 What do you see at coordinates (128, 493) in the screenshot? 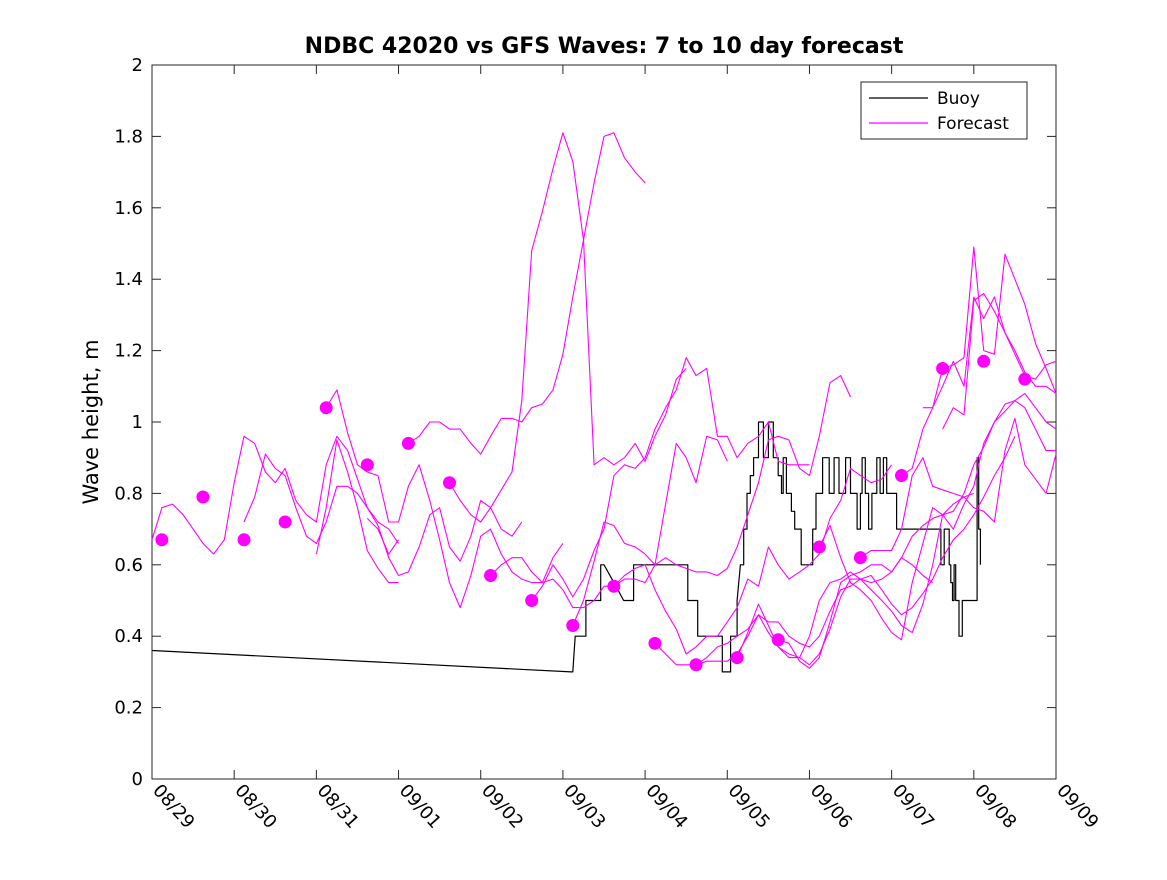
I see `y-tick-label: 0.8` at bounding box center [128, 493].